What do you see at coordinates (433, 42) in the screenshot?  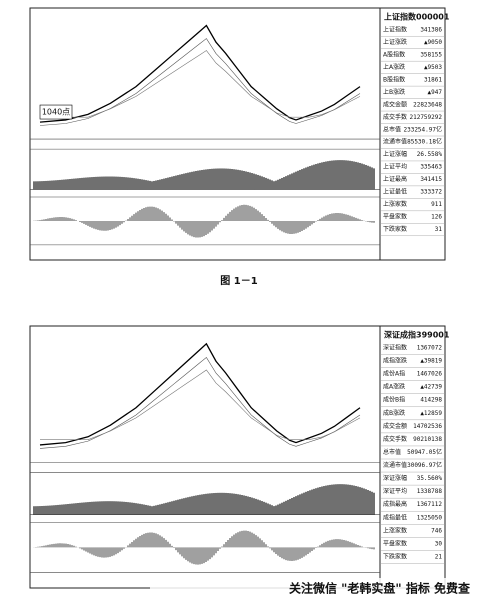 I see `row-value: ▲9050` at bounding box center [433, 42].